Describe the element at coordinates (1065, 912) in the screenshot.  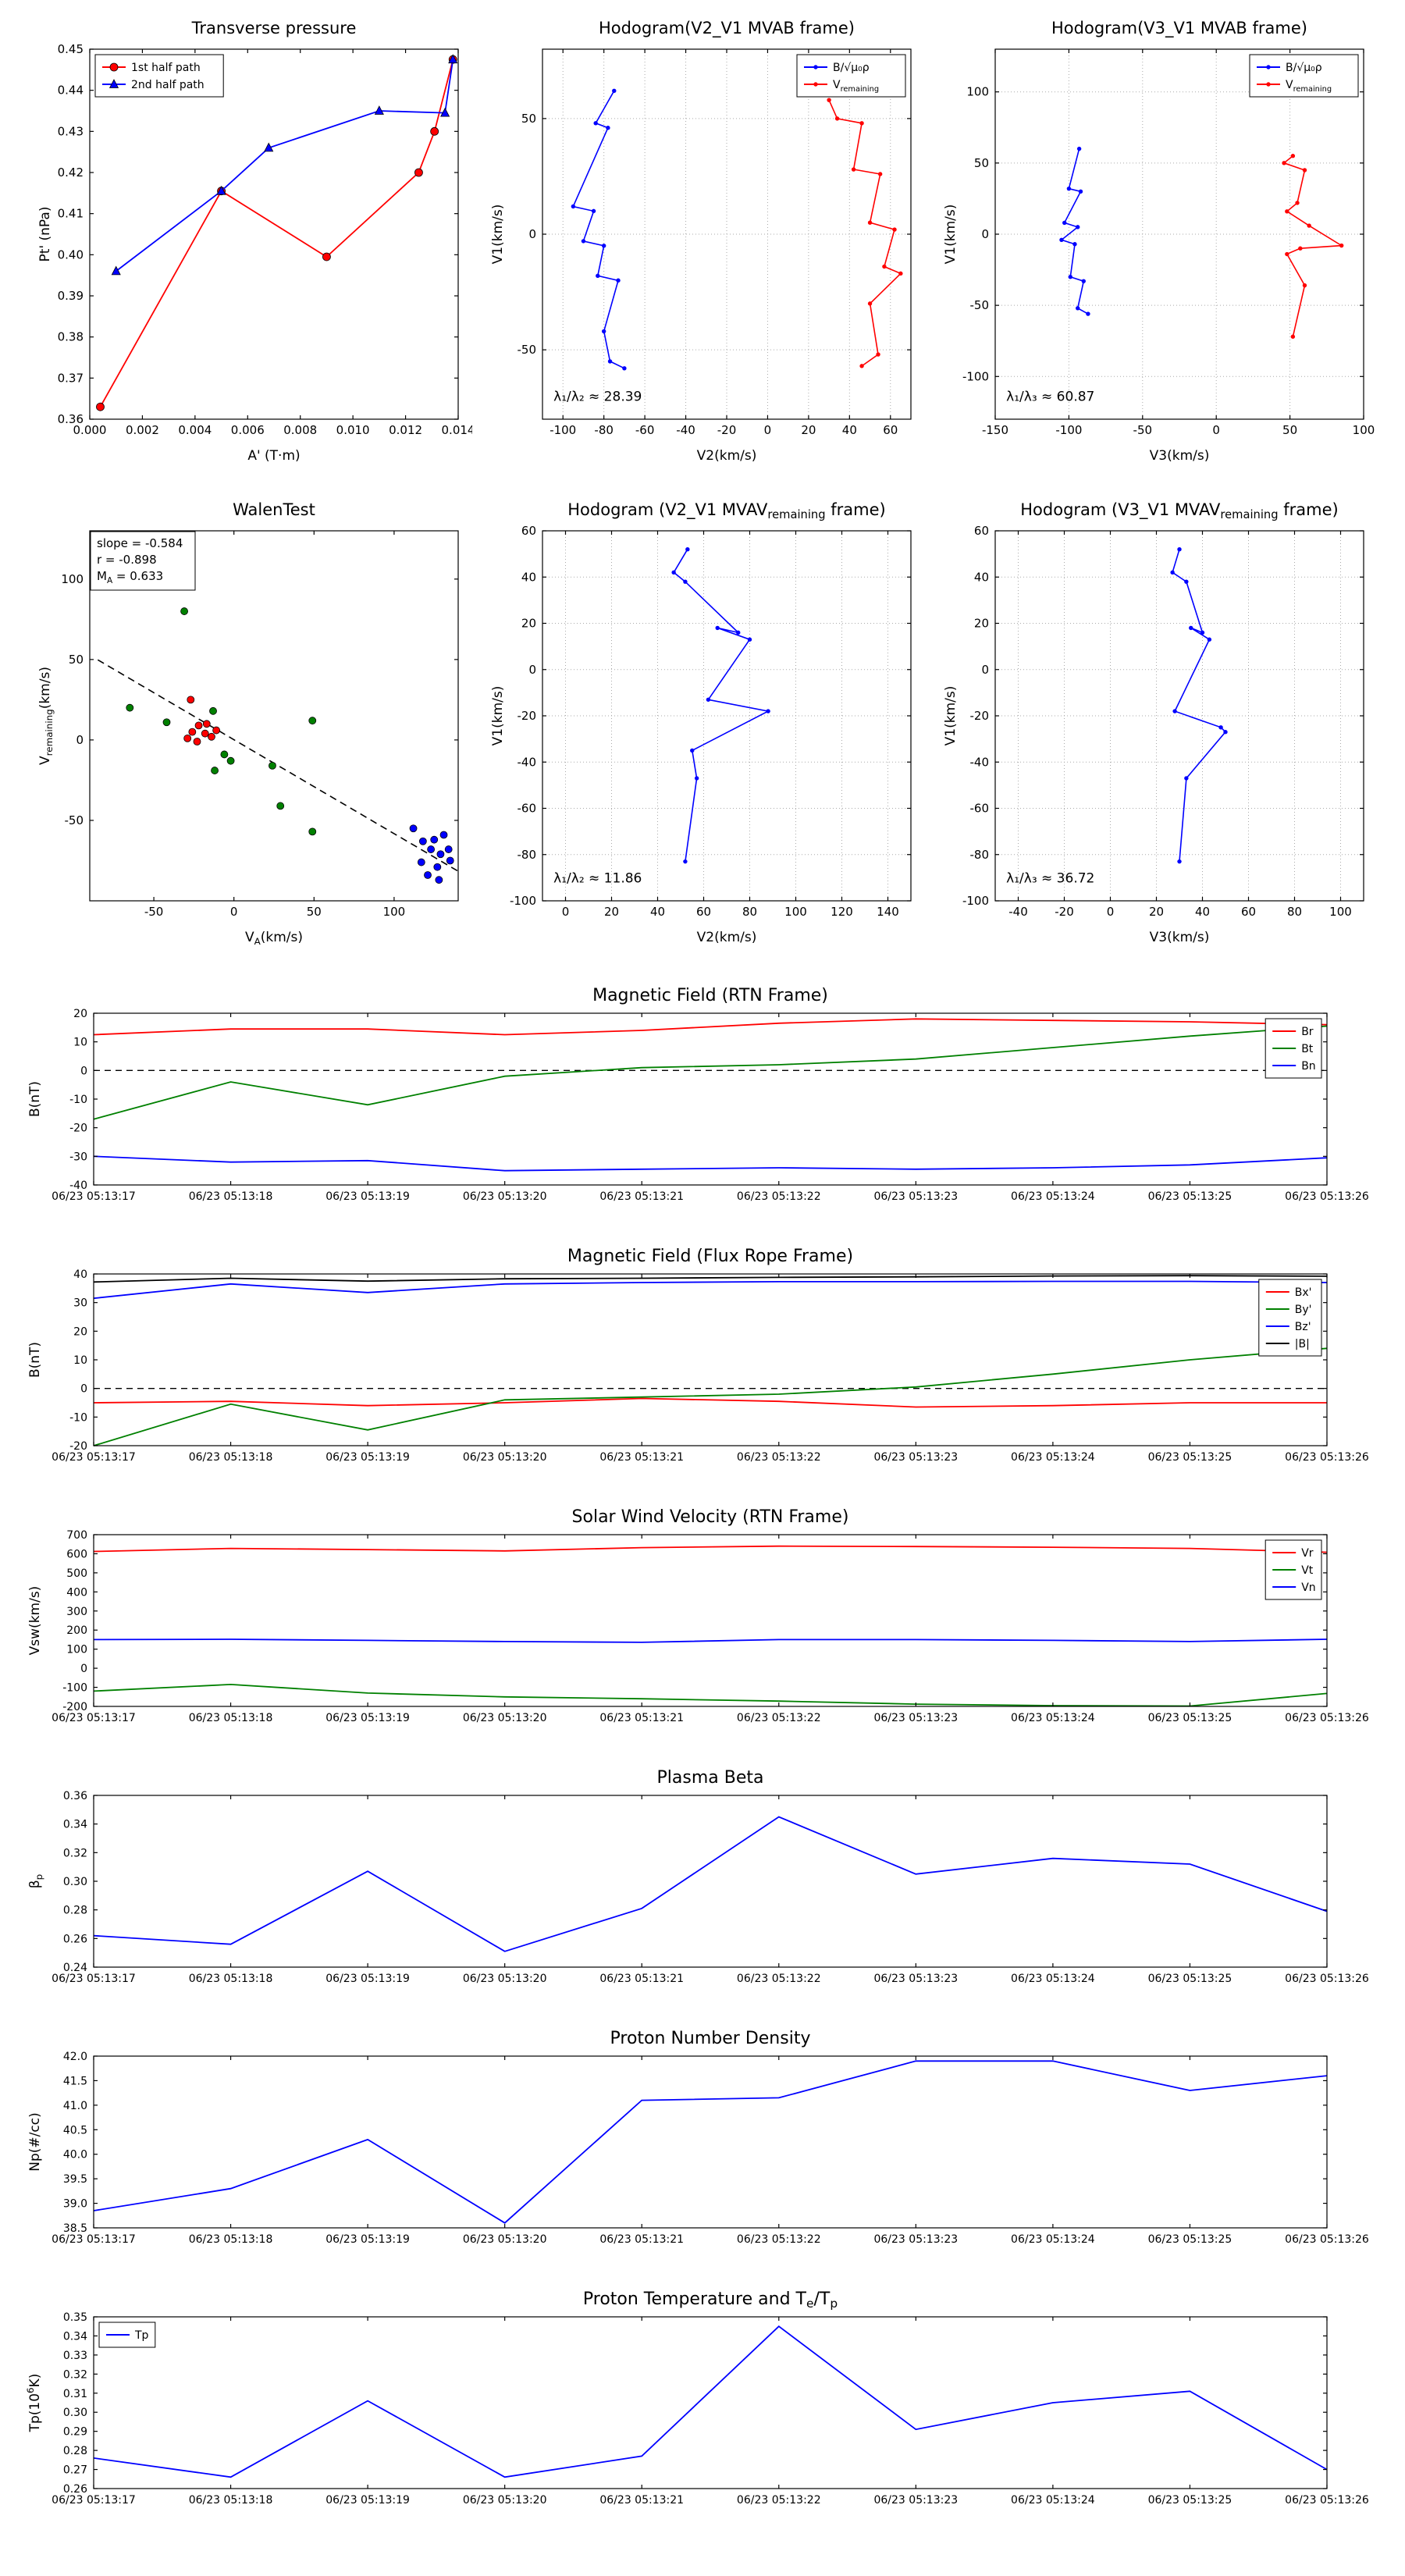
I see `svg-text: -20` at that location.